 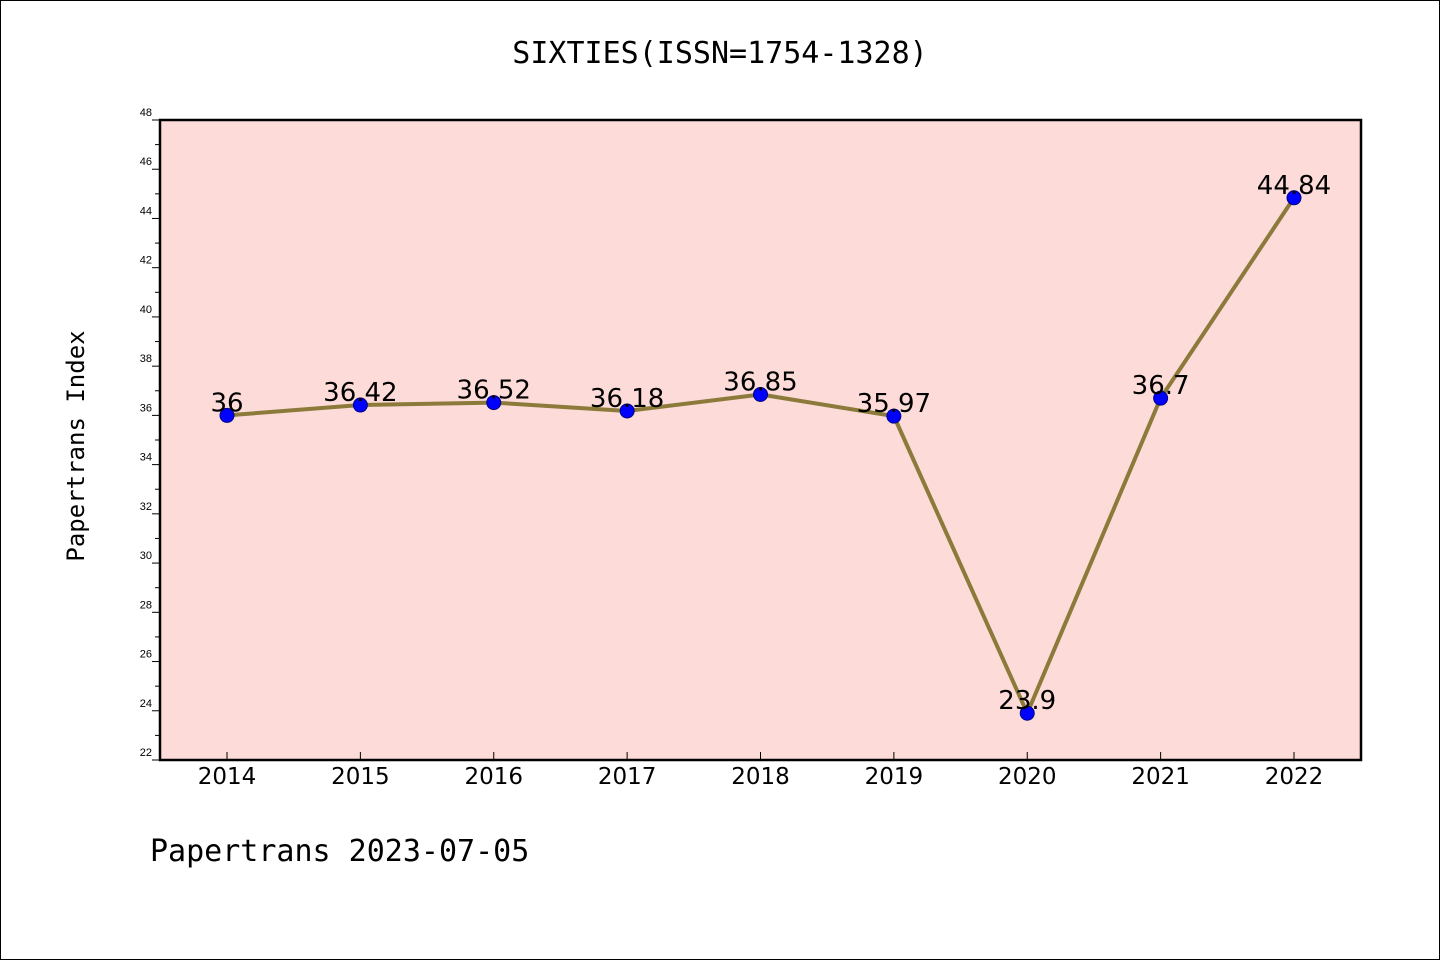 I want to click on x-tick-label: 2021, so click(x=1160, y=777).